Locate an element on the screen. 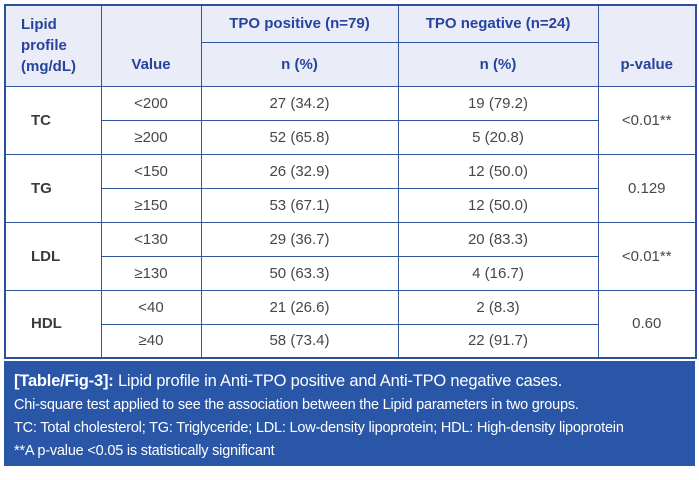 The height and width of the screenshot is (480, 699). tpo-positive-cell: 21 (26.6) is located at coordinates (299, 307).